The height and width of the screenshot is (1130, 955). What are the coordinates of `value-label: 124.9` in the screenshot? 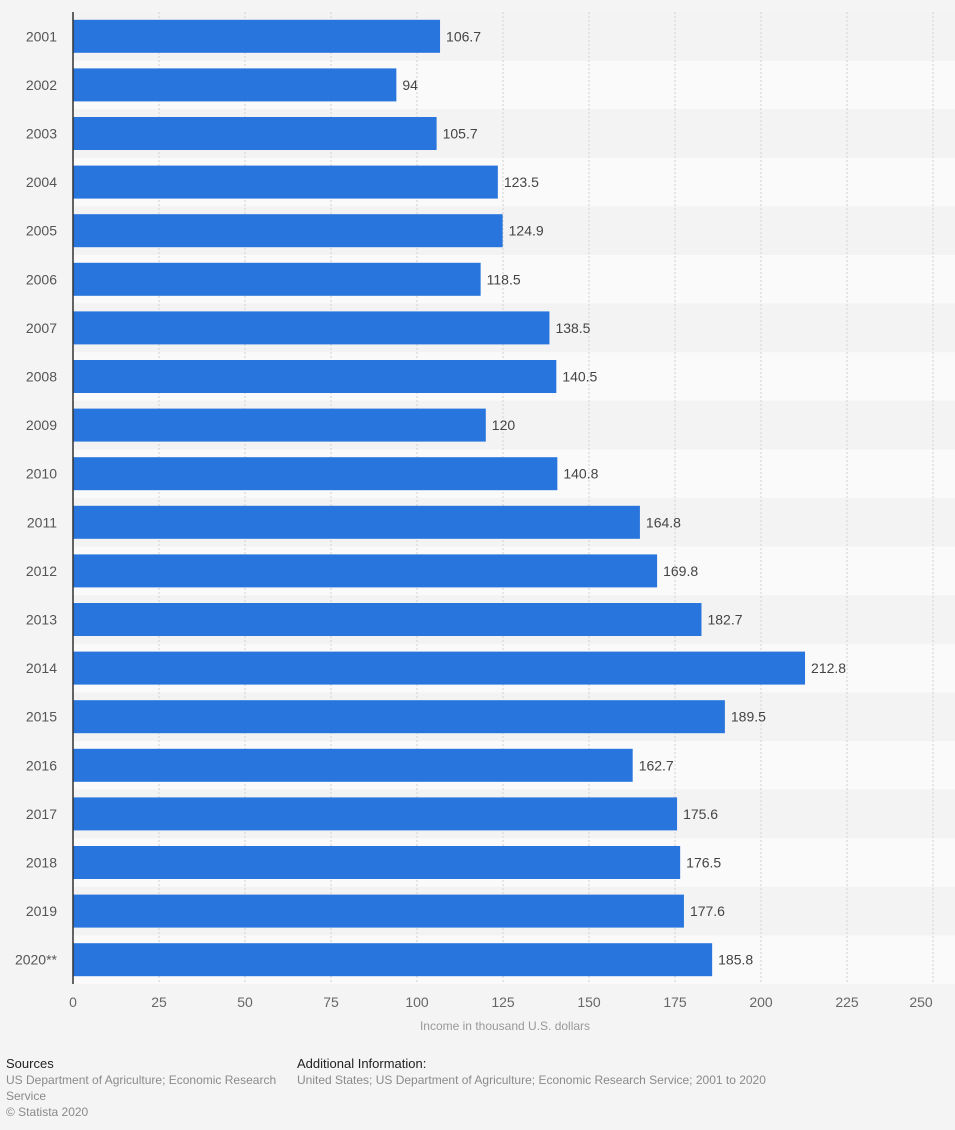 It's located at (526, 231).